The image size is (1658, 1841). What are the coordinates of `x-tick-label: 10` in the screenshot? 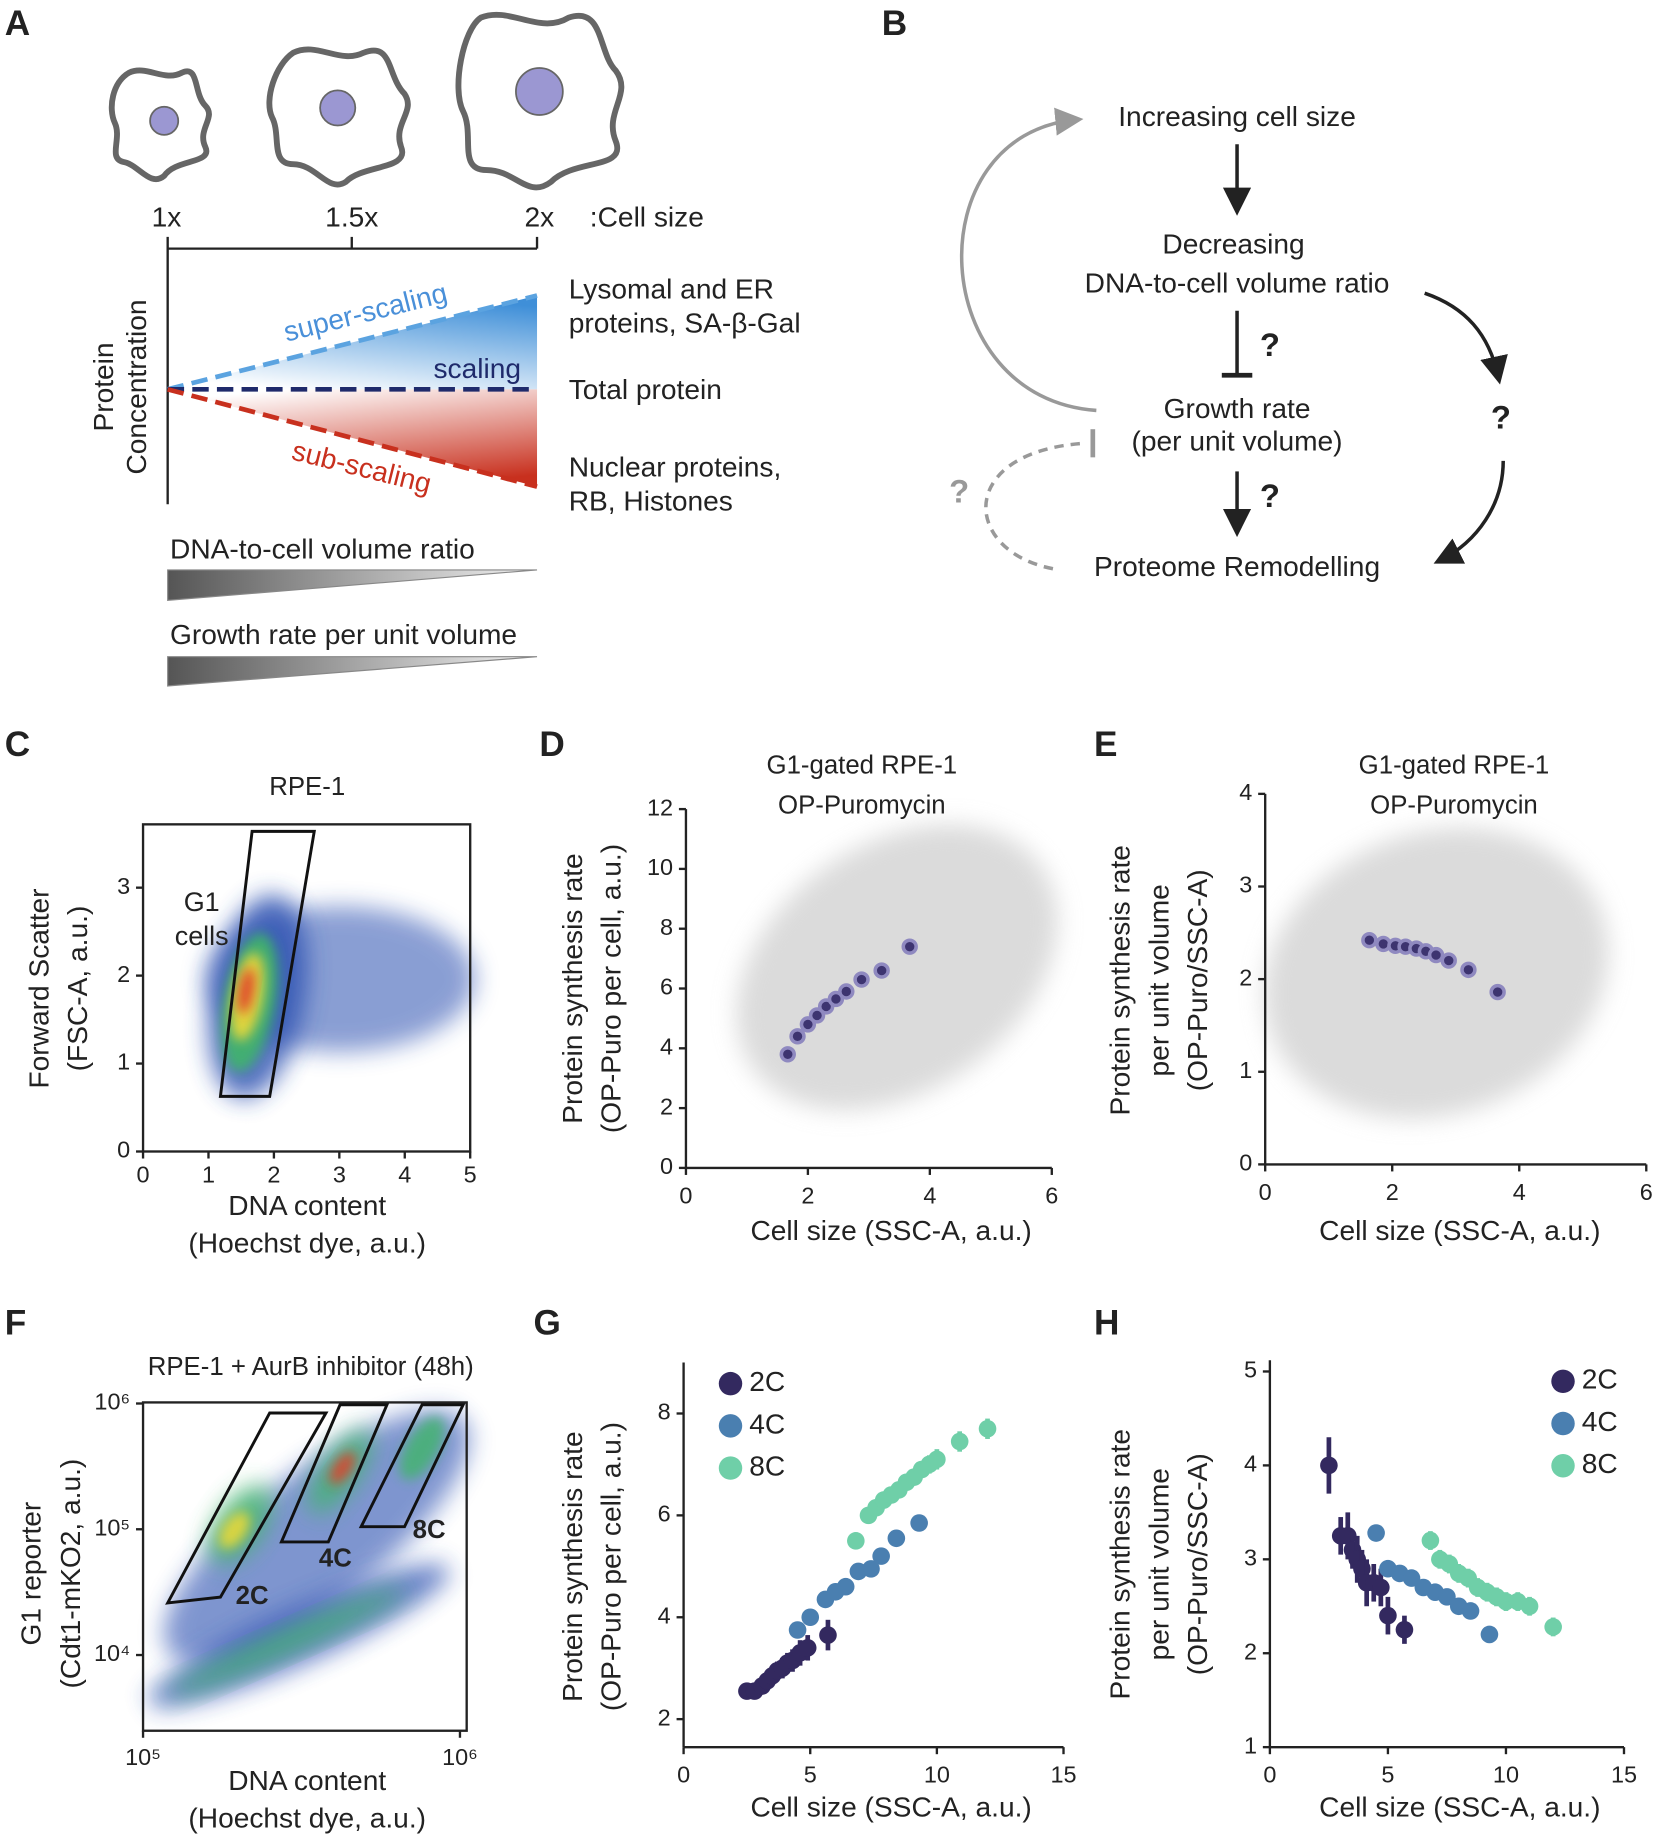 It's located at (1506, 1775).